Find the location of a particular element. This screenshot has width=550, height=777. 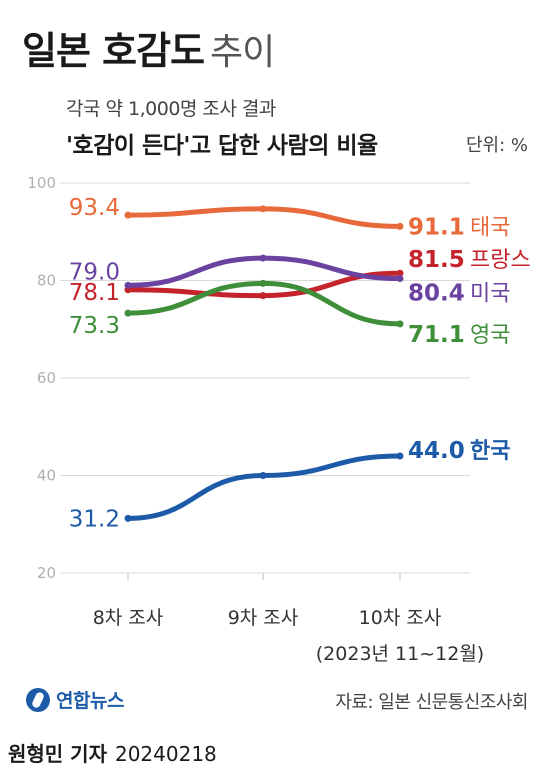

x-tick-label: 9차 조사 is located at coordinates (263, 618).